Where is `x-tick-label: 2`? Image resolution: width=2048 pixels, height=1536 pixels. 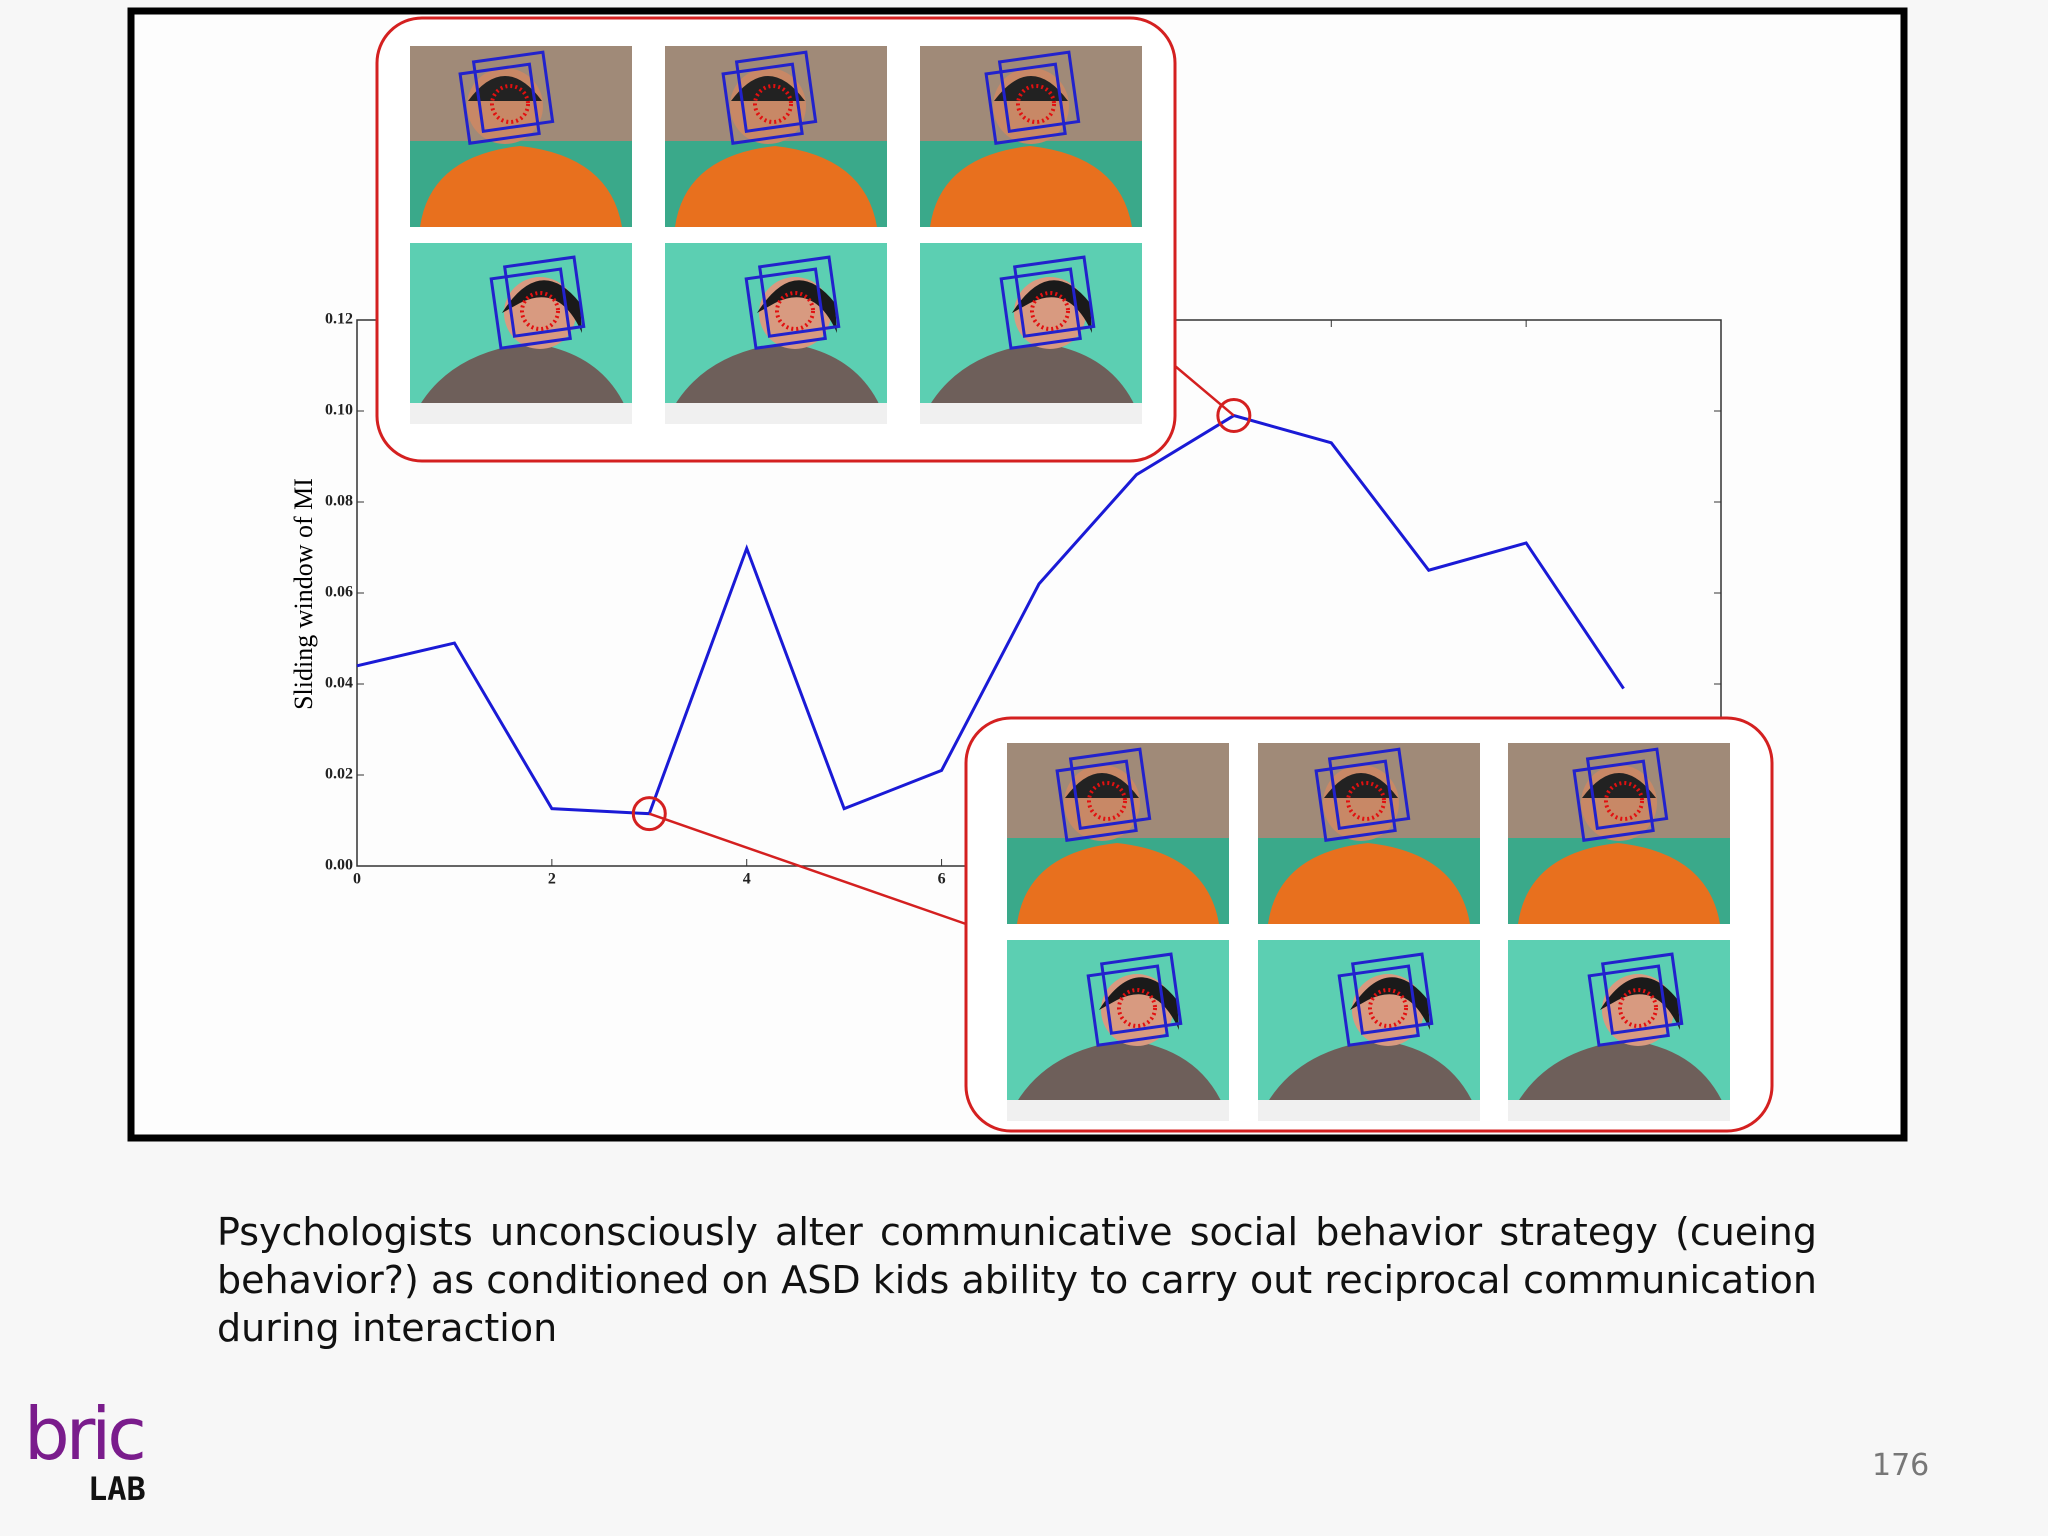
x-tick-label: 2 is located at coordinates (552, 879).